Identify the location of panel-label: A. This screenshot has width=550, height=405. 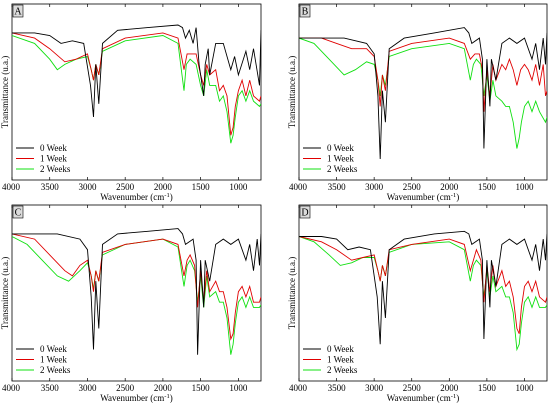
(18, 12).